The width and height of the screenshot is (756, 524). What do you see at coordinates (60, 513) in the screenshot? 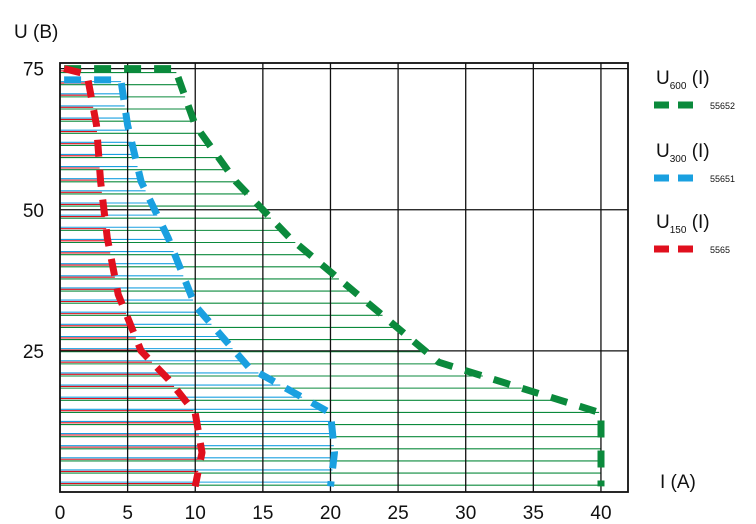
I see `x-tick-label: 0` at bounding box center [60, 513].